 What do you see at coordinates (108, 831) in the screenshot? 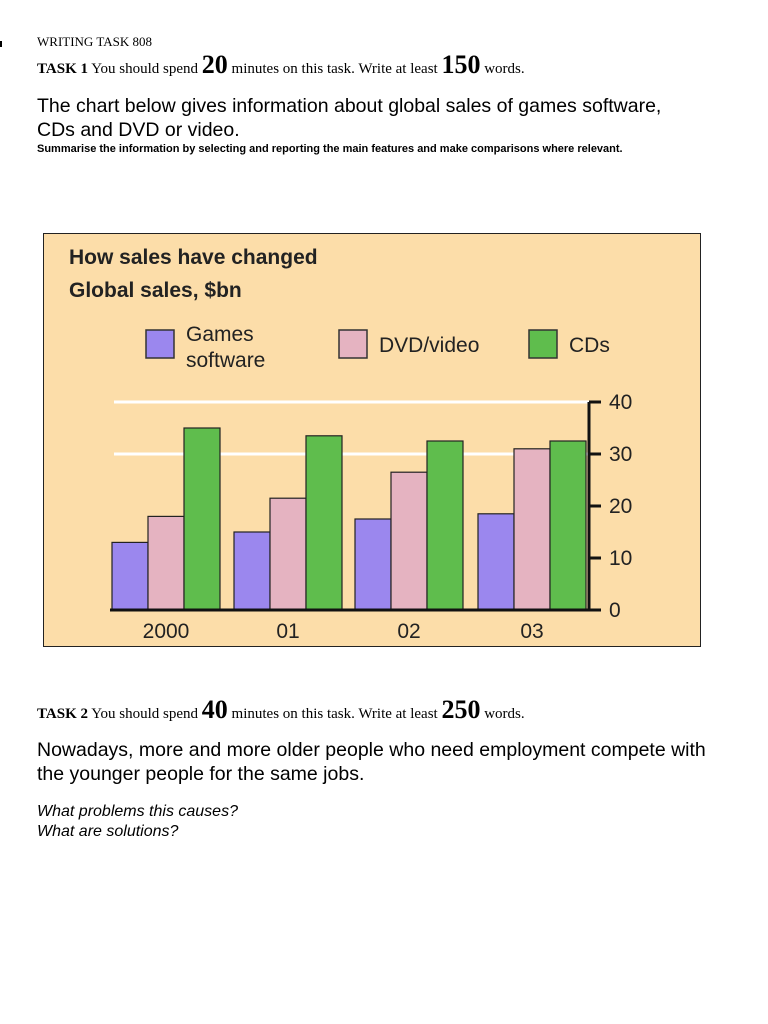
I see `task2-question-2: What are solutions?` at bounding box center [108, 831].